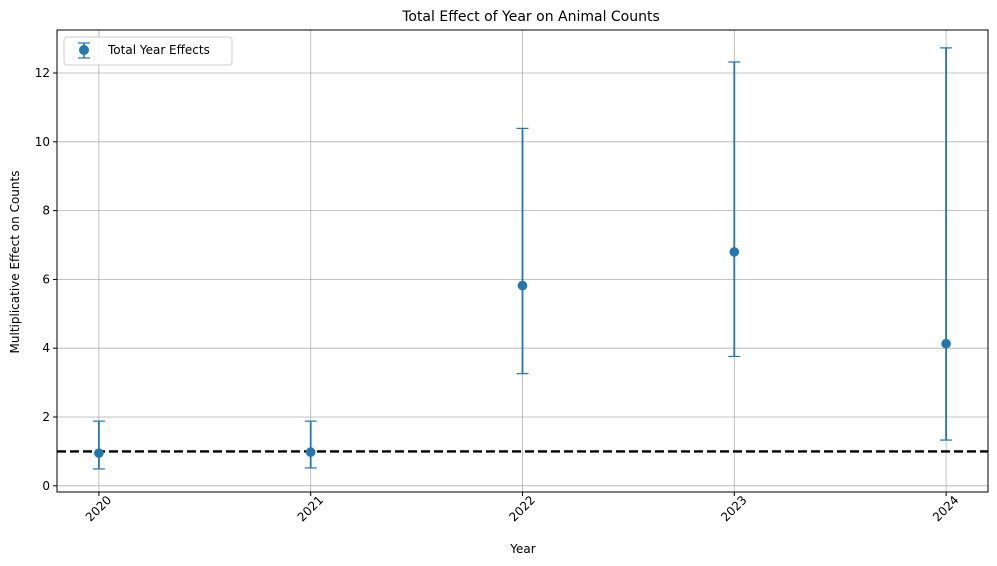 The height and width of the screenshot is (566, 997). I want to click on y-tick-label: 2, so click(46, 417).